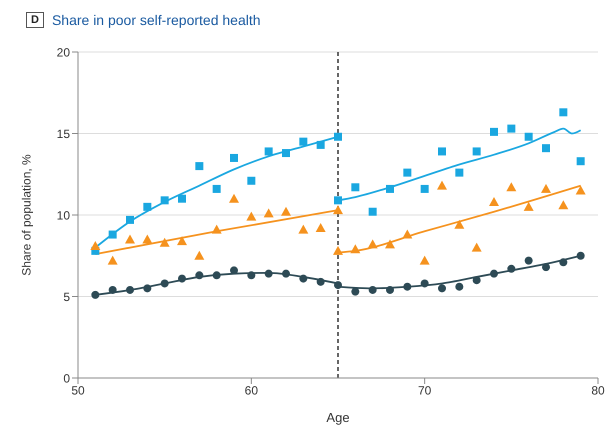 Image resolution: width=610 pixels, height=436 pixels. What do you see at coordinates (78, 391) in the screenshot?
I see `x-tick-label: 50` at bounding box center [78, 391].